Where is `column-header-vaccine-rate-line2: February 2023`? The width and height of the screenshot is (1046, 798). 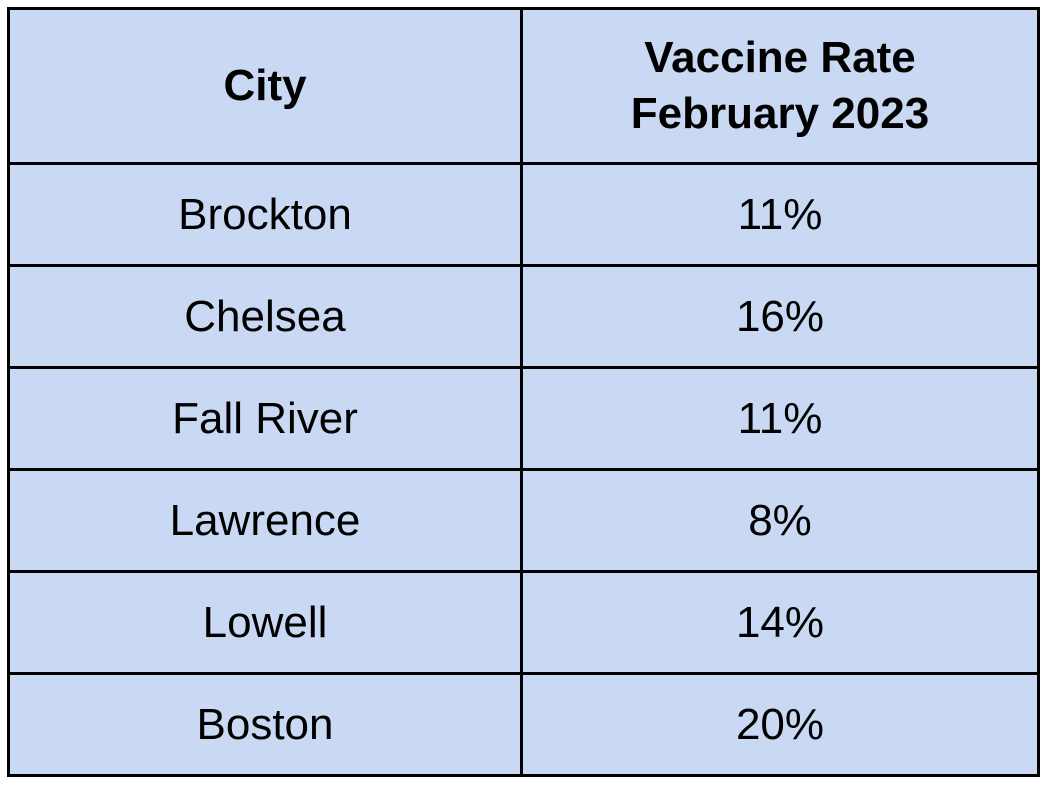 column-header-vaccine-rate-line2: February 2023 is located at coordinates (780, 113).